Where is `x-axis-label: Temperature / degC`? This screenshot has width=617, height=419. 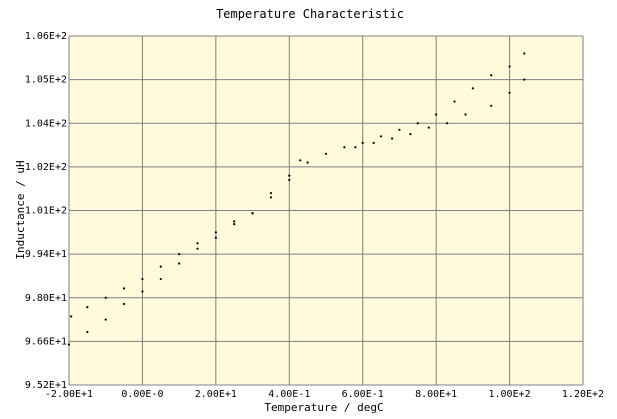 x-axis-label: Temperature / degC is located at coordinates (323, 407).